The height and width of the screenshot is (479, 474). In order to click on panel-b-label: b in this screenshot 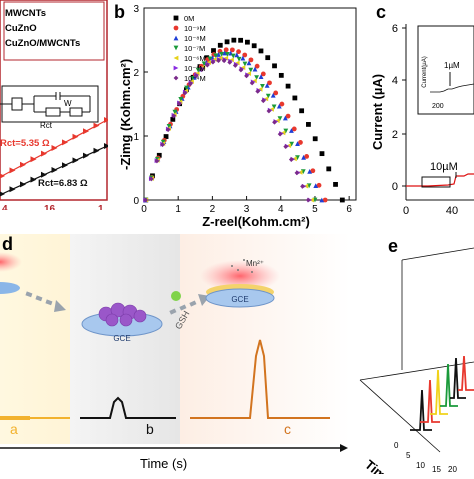, I will do `click(119, 12)`.